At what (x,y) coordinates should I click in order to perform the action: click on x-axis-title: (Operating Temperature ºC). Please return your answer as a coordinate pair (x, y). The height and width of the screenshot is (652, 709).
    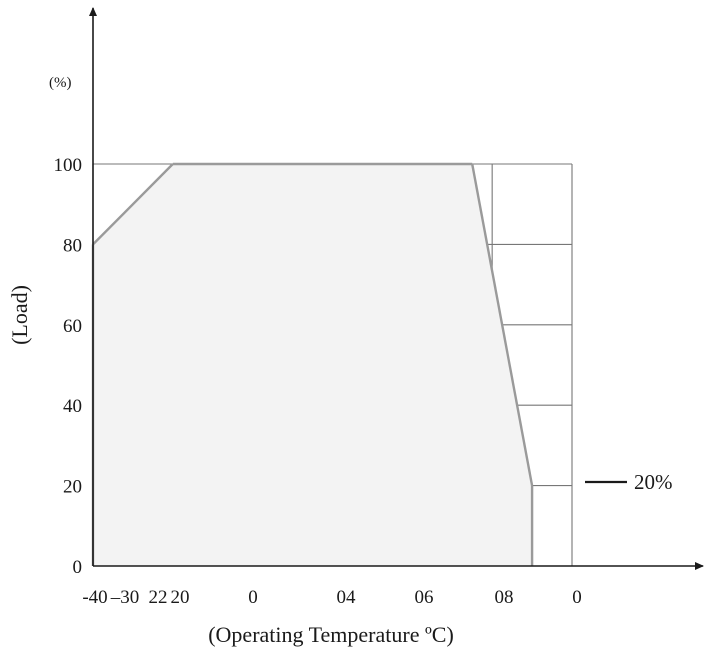
    Looking at the image, I should click on (331, 634).